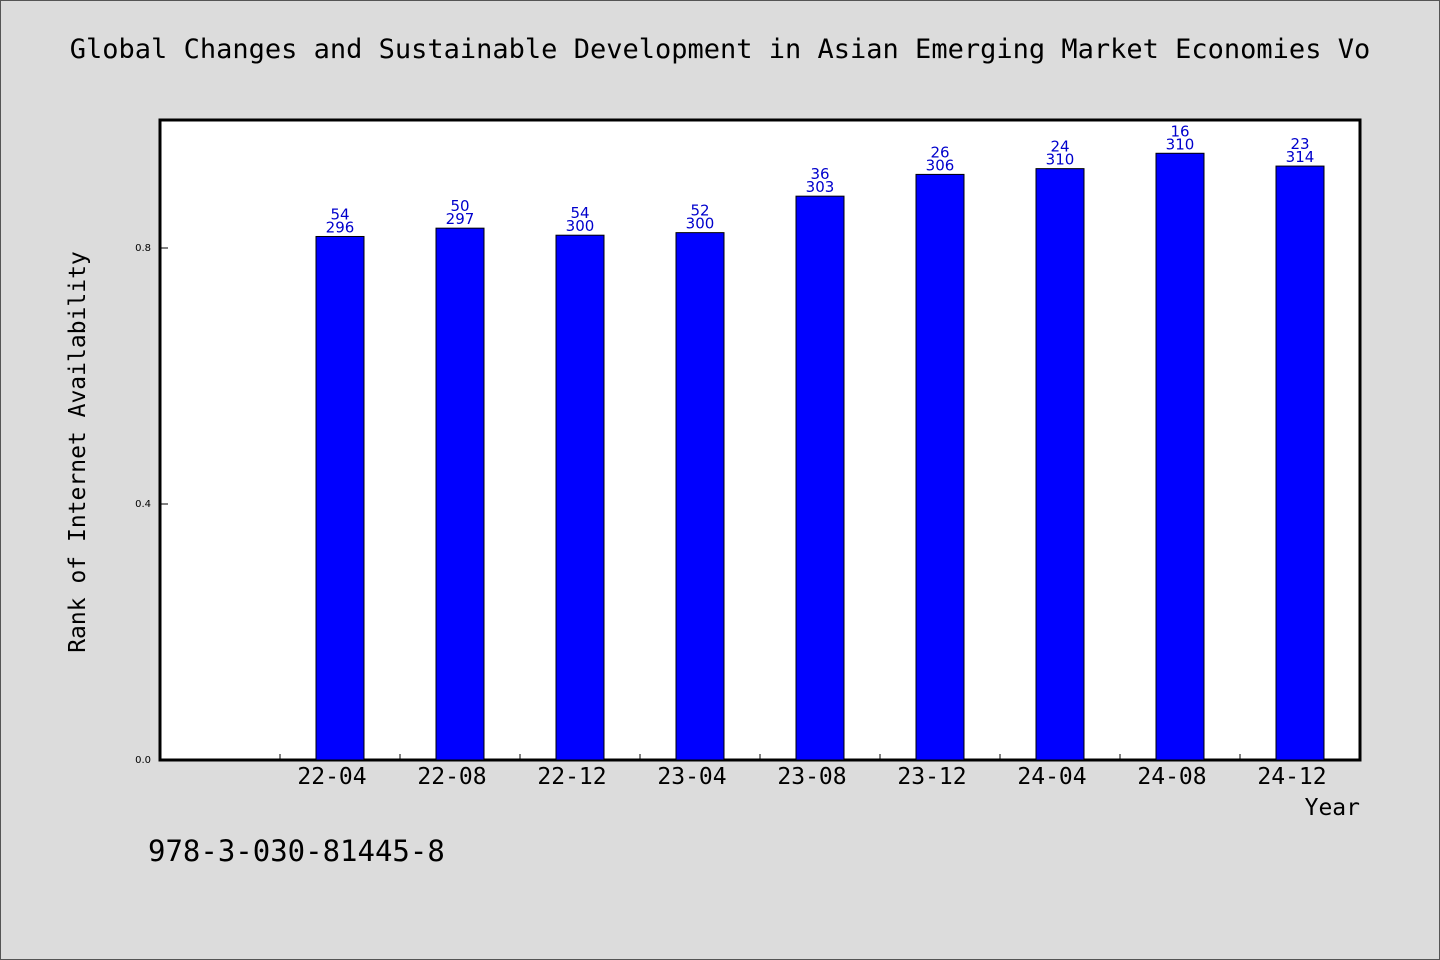 The width and height of the screenshot is (1440, 960). Describe the element at coordinates (143, 760) in the screenshot. I see `y-tick-label: 0.0` at that location.